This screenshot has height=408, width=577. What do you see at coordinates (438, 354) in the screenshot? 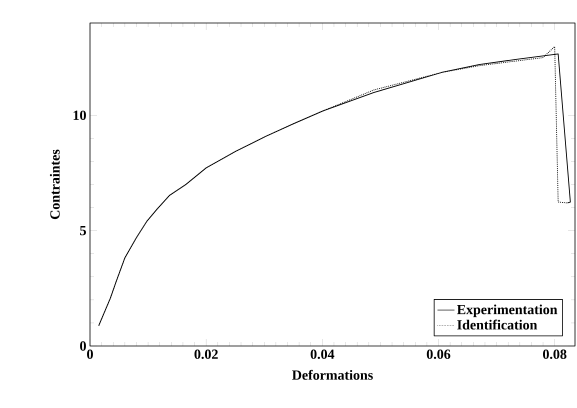
I see `x-tick-label: 0.06` at bounding box center [438, 354].